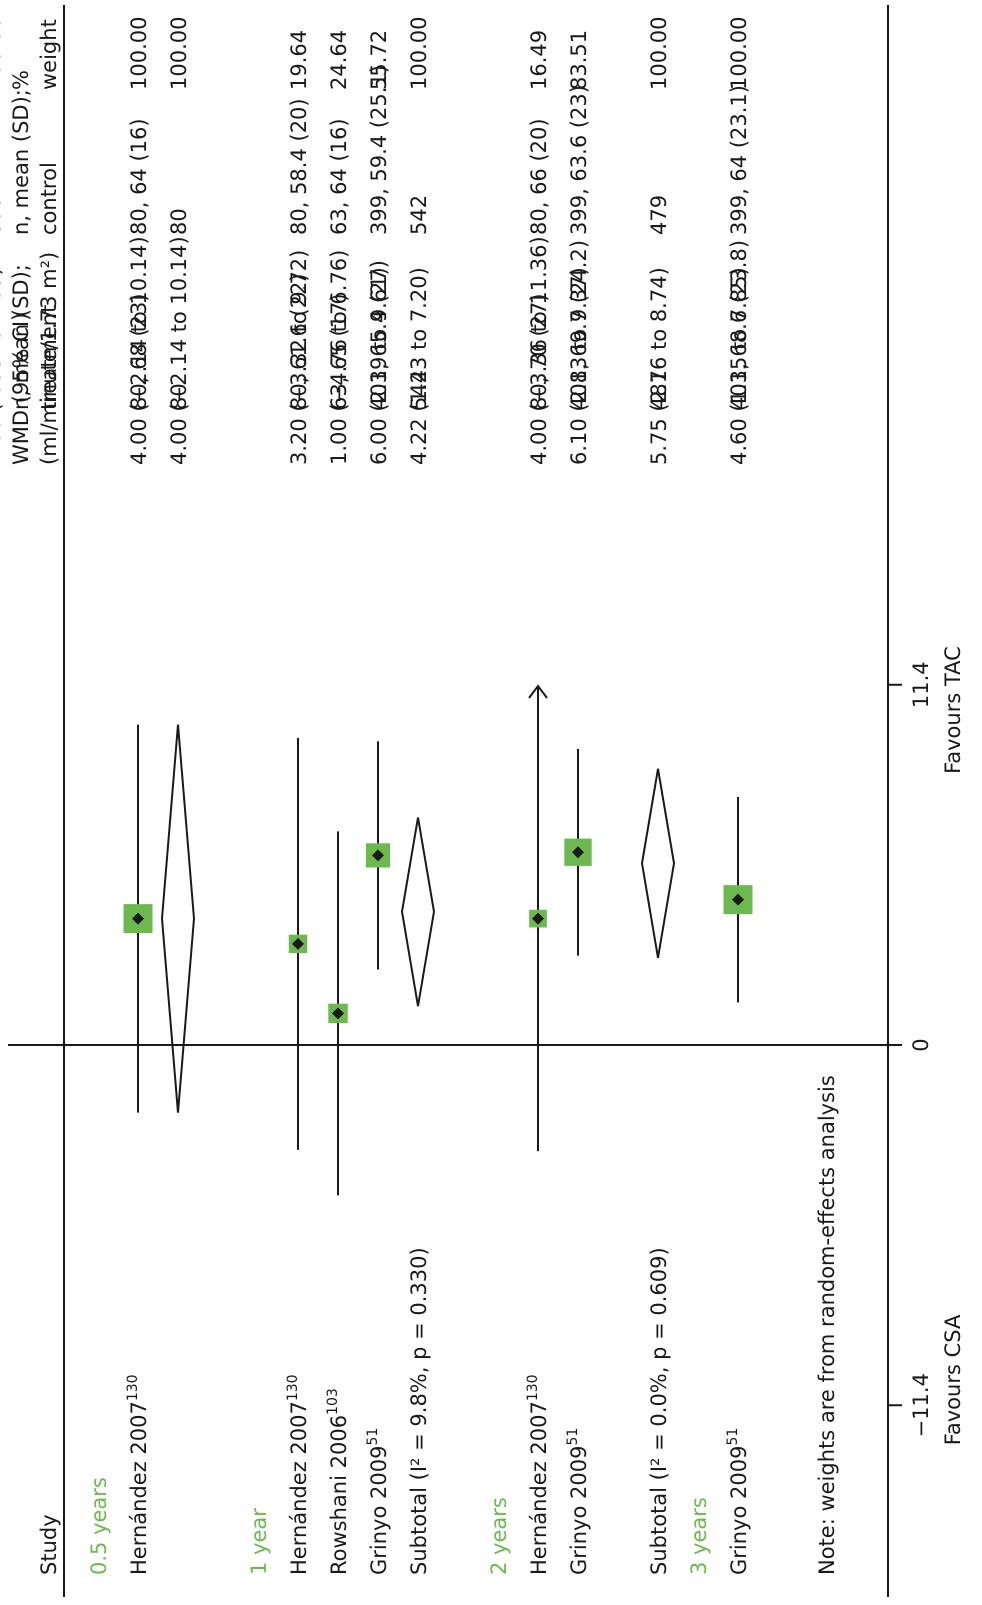 The height and width of the screenshot is (1605, 982). I want to click on study-label: Rowshani 2006103, so click(338, 1481).